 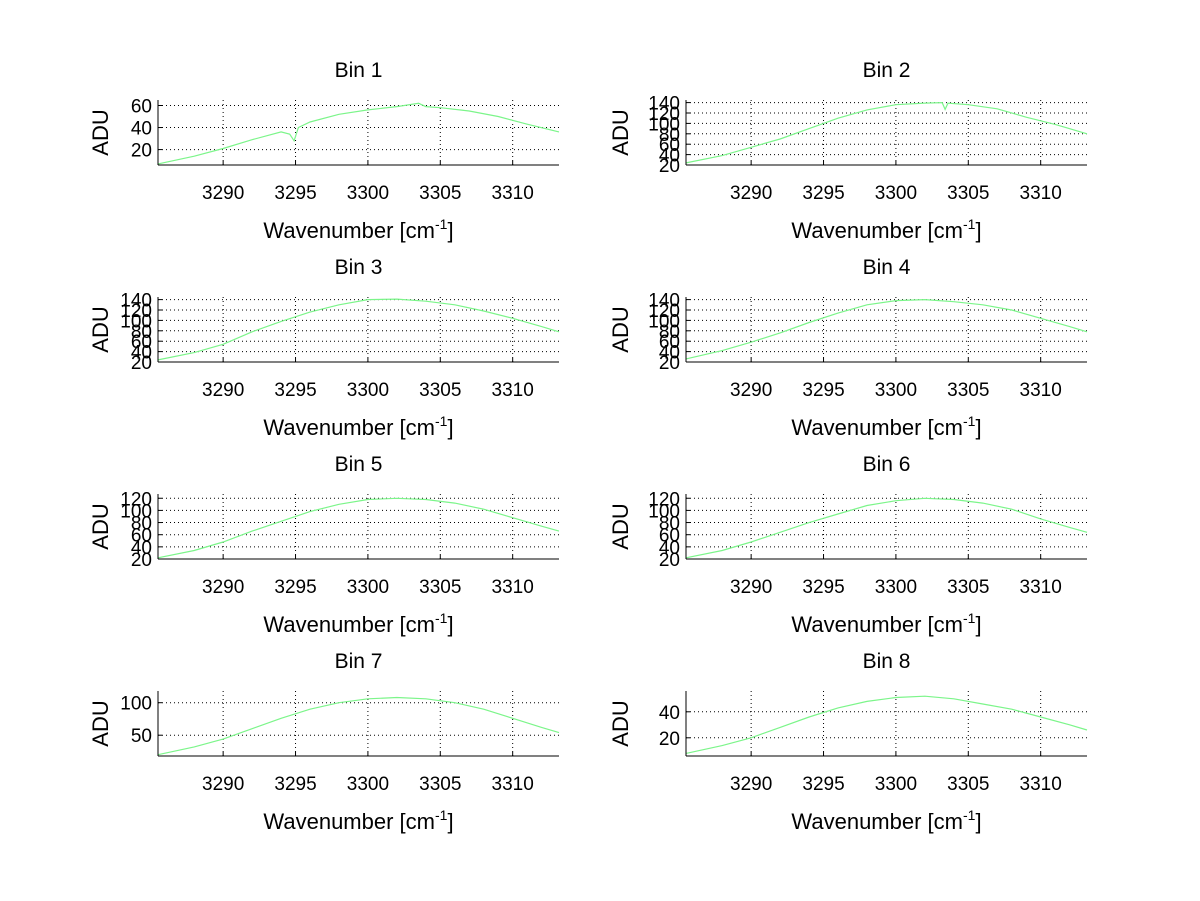 What do you see at coordinates (359, 267) in the screenshot?
I see `panel-title: Bin 3` at bounding box center [359, 267].